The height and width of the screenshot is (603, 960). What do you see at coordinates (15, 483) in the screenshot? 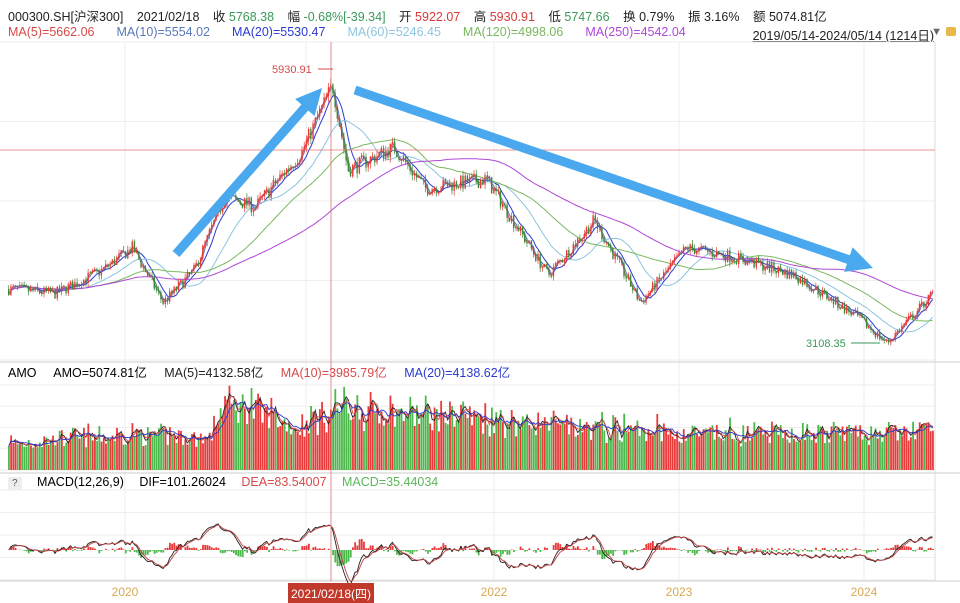
I see `help-button: ?` at bounding box center [15, 483].